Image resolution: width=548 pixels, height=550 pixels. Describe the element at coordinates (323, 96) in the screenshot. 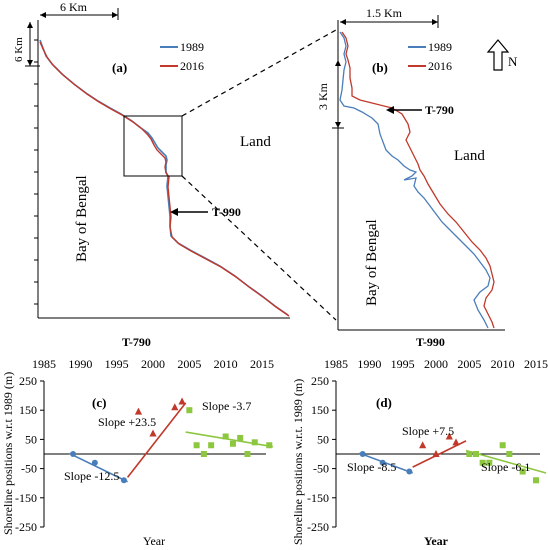

I see `map-b-vertical-scale-label: 3 Km` at that location.